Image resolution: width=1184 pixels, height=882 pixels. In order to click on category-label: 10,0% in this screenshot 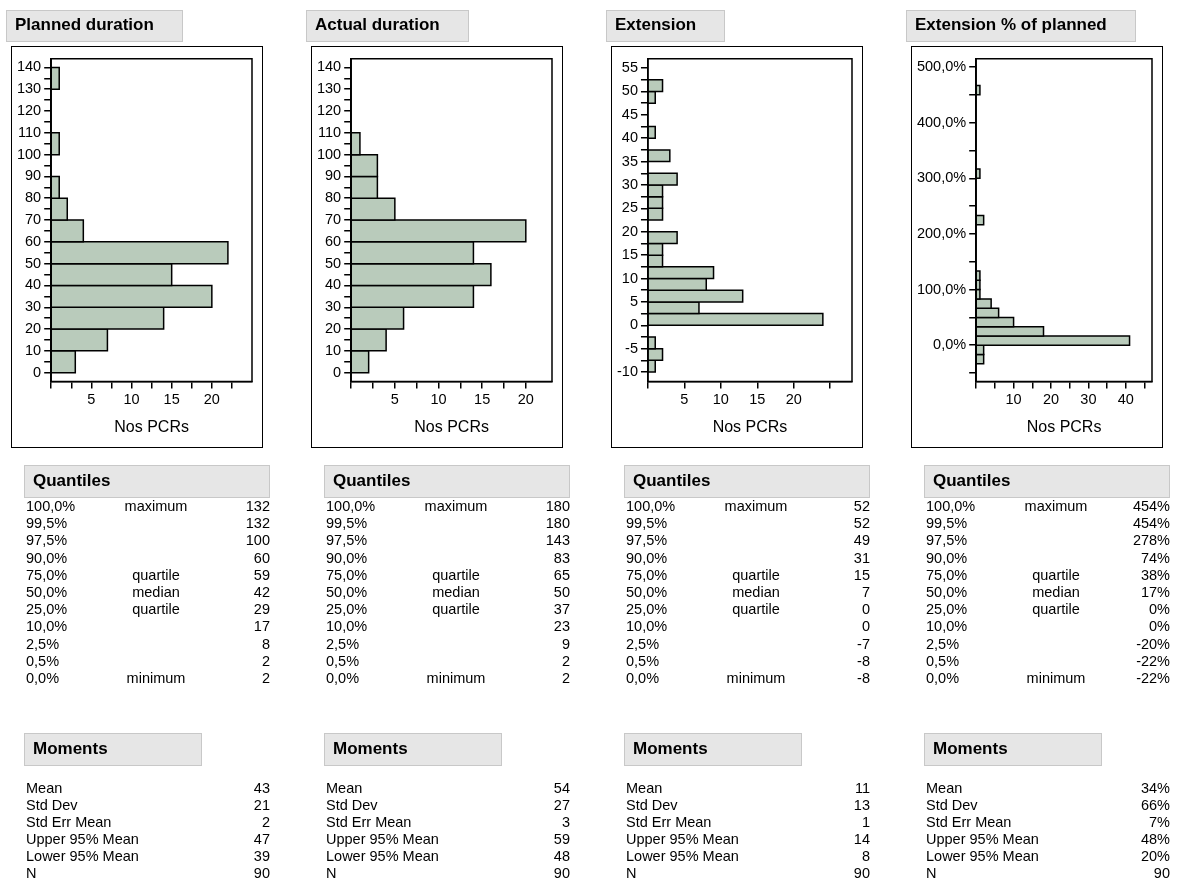, I will do `click(647, 627)`.